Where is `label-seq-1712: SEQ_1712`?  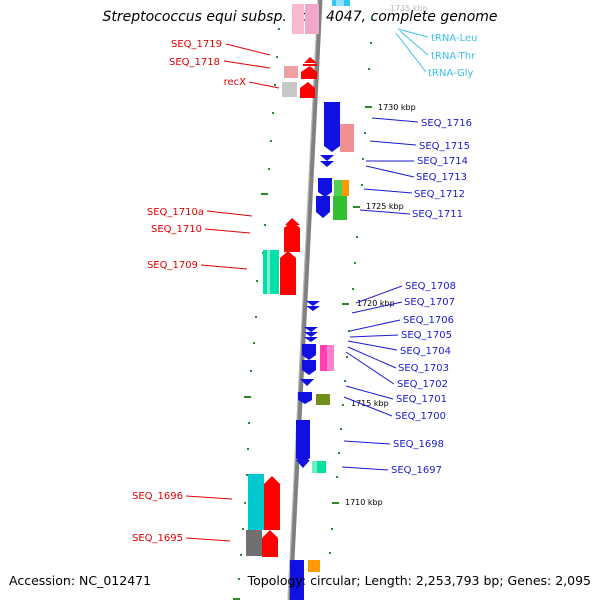 label-seq-1712: SEQ_1712 is located at coordinates (439, 194).